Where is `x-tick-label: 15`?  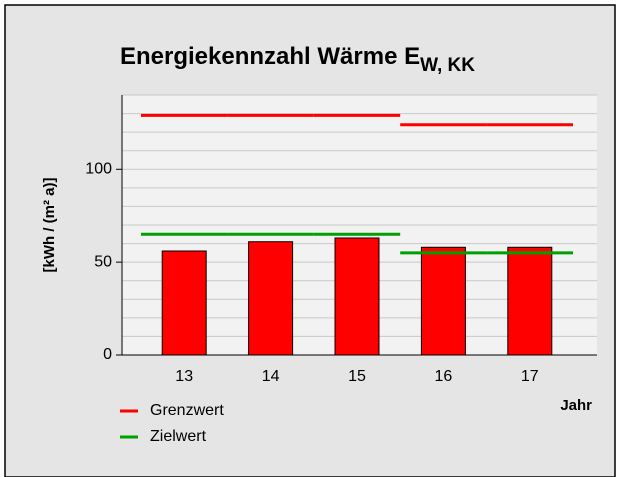 x-tick-label: 15 is located at coordinates (357, 376).